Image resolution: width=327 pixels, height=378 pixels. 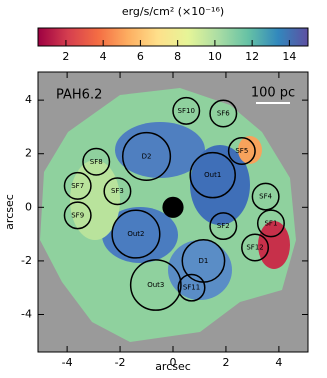 What do you see at coordinates (225, 362) in the screenshot?
I see `x-tick-label: 2` at bounding box center [225, 362].